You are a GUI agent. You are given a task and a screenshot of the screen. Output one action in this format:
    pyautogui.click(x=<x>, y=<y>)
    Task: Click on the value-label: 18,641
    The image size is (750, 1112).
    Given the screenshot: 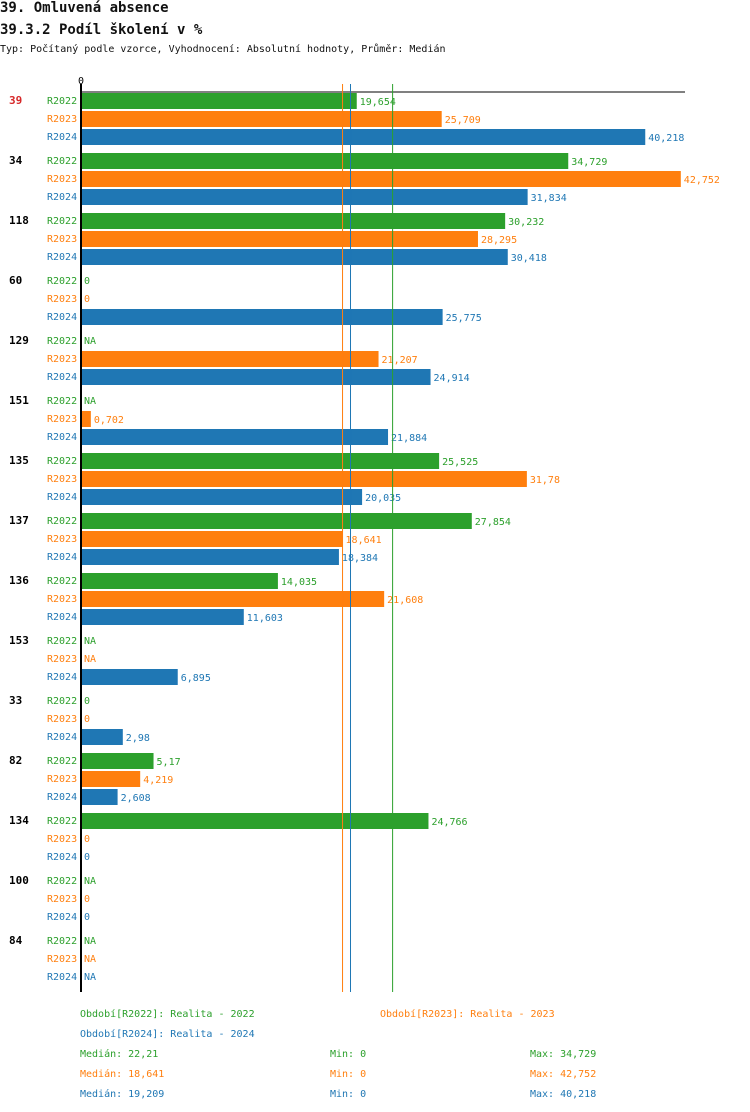 What is the action you would take?
    pyautogui.click(x=364, y=540)
    